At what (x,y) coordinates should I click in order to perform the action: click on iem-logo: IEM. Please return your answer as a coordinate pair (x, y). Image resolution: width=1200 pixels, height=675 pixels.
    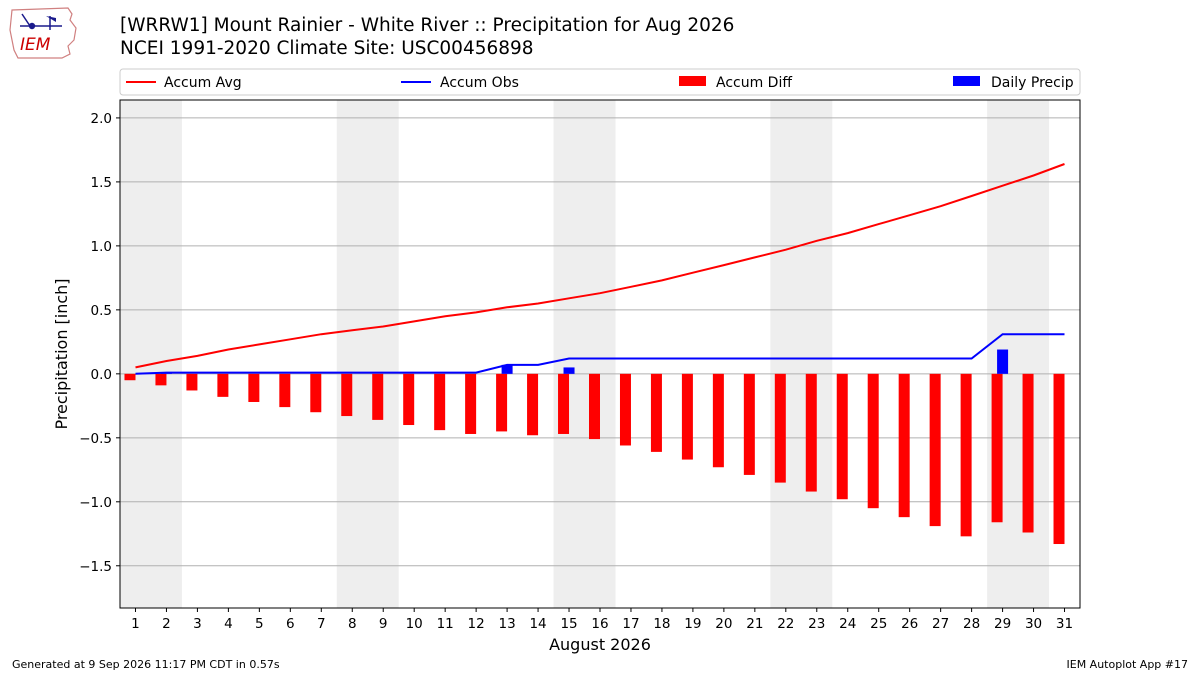
    Looking at the image, I should click on (43, 33).